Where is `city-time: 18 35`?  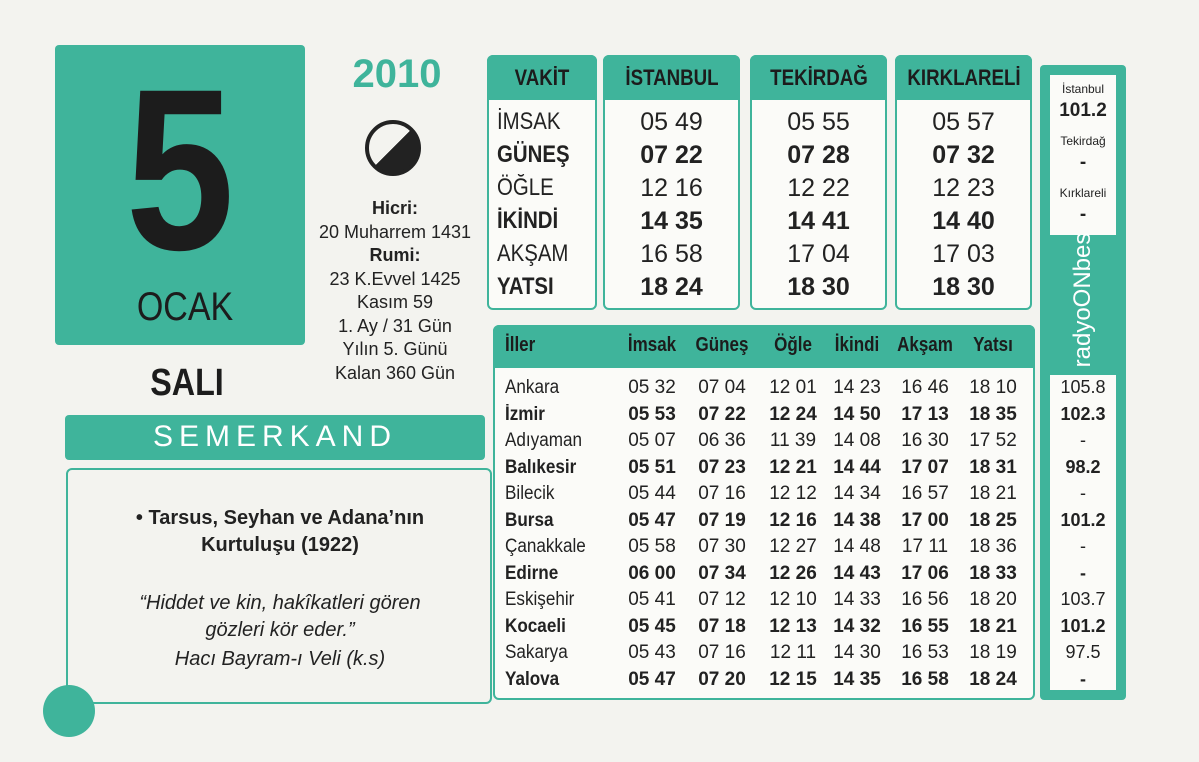
city-time: 18 35 is located at coordinates (993, 414).